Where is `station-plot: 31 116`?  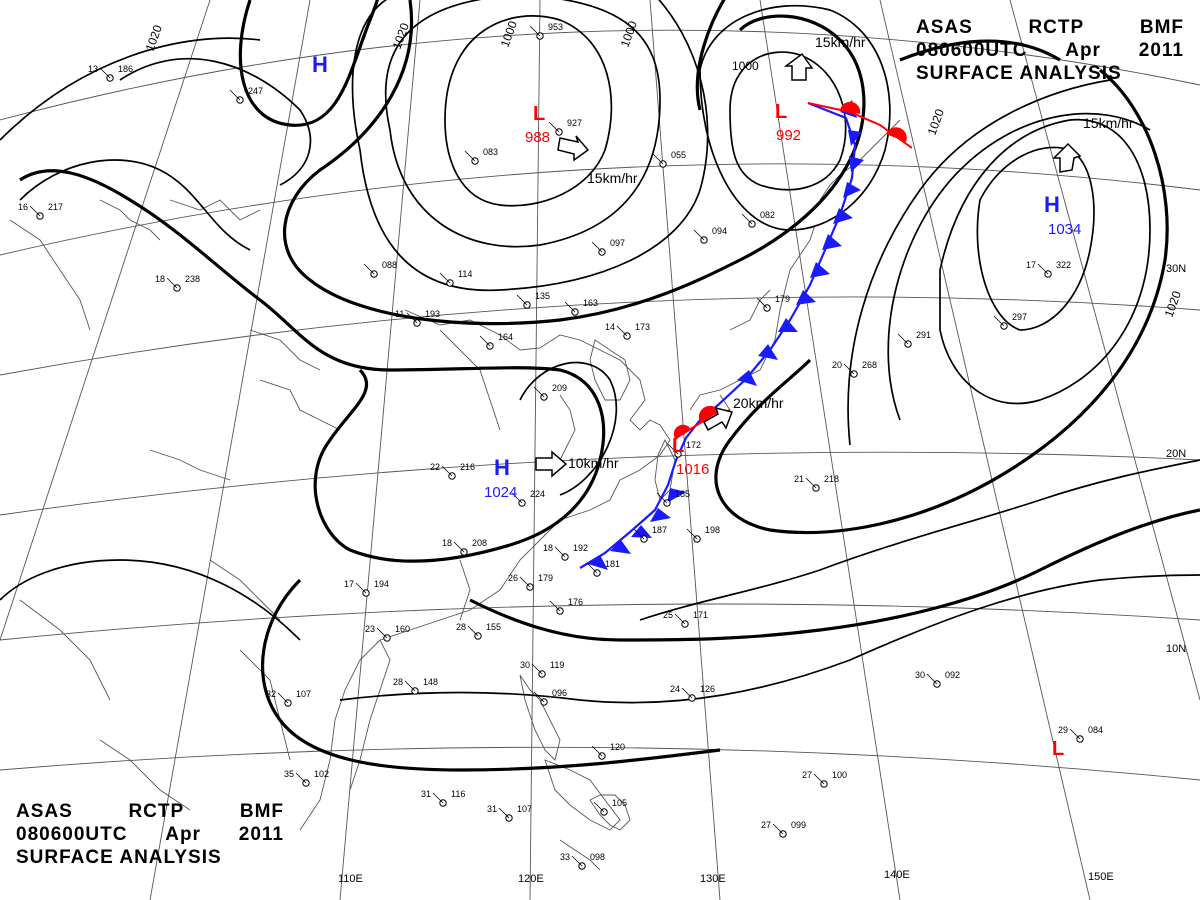 station-plot: 31 116 is located at coordinates (443, 798).